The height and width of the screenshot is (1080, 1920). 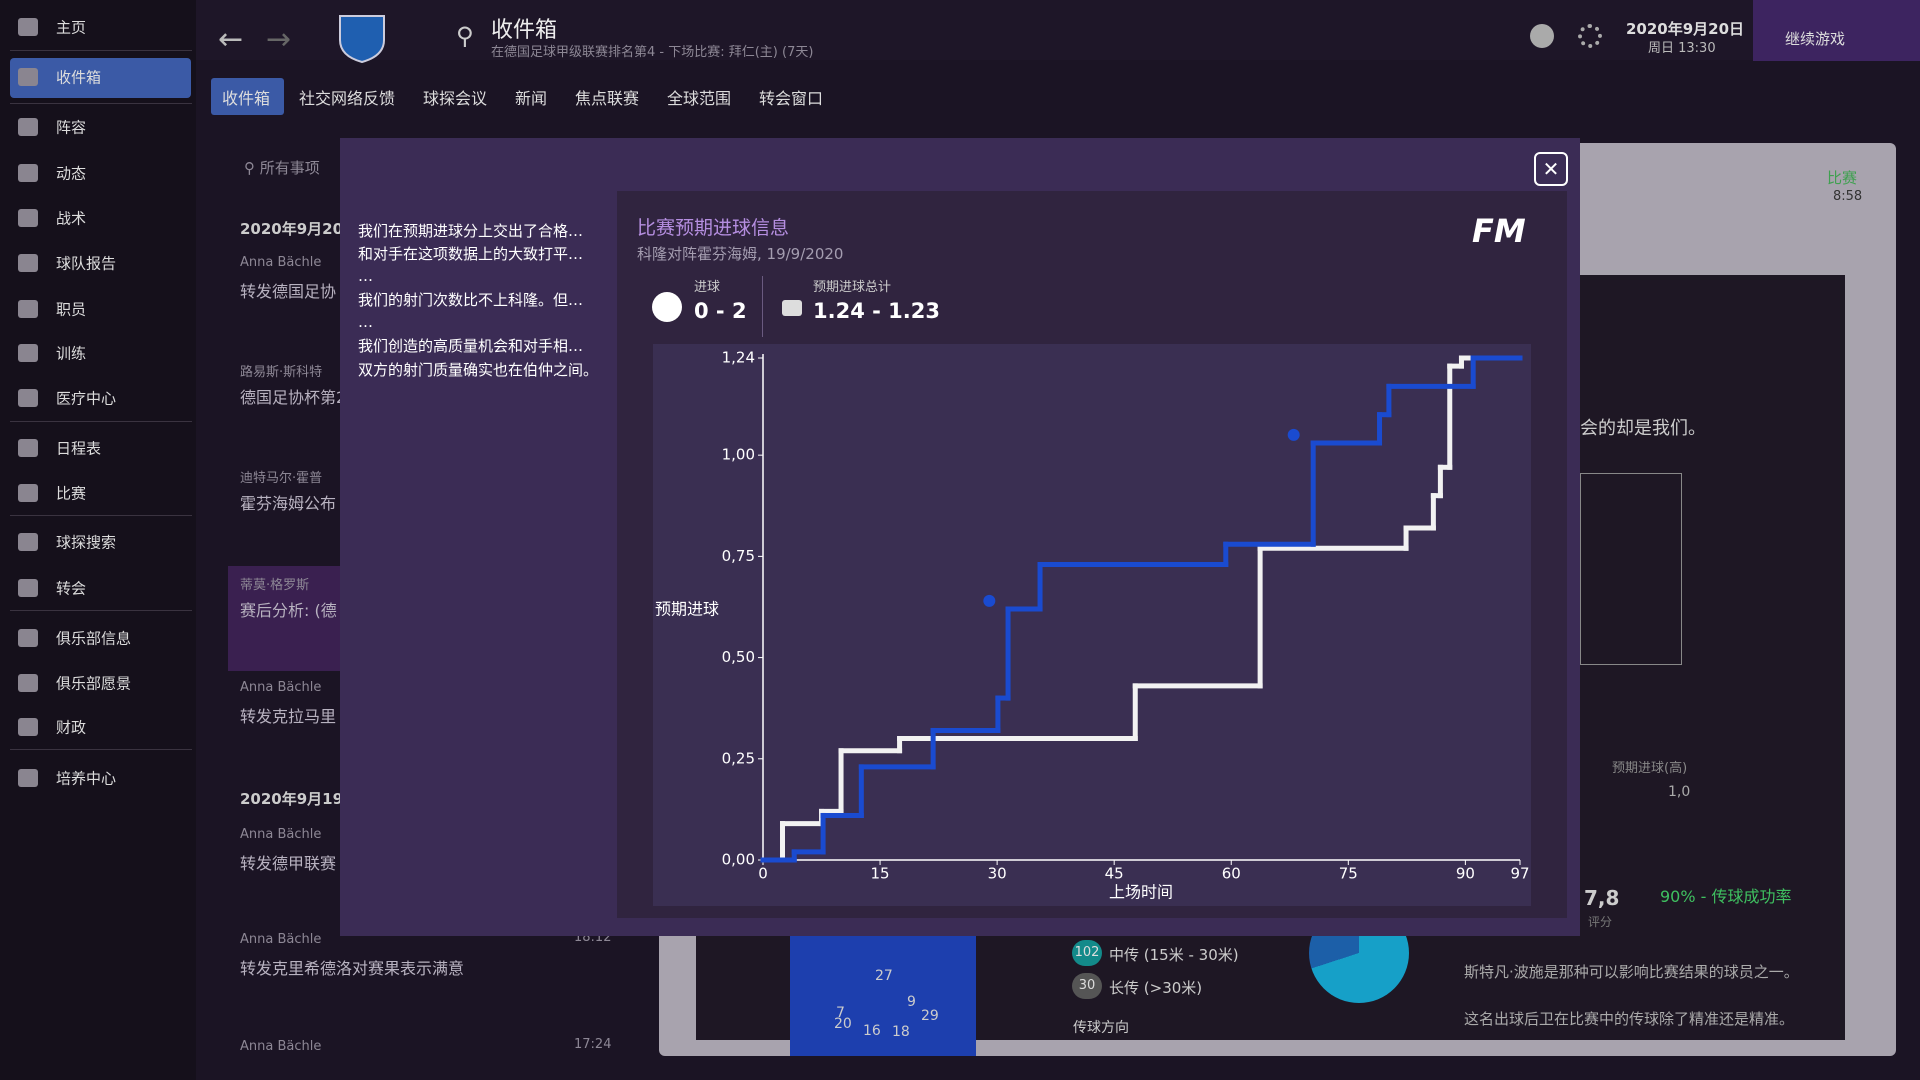 What do you see at coordinates (288, 716) in the screenshot?
I see `inbox-subject: 转发克拉马里` at bounding box center [288, 716].